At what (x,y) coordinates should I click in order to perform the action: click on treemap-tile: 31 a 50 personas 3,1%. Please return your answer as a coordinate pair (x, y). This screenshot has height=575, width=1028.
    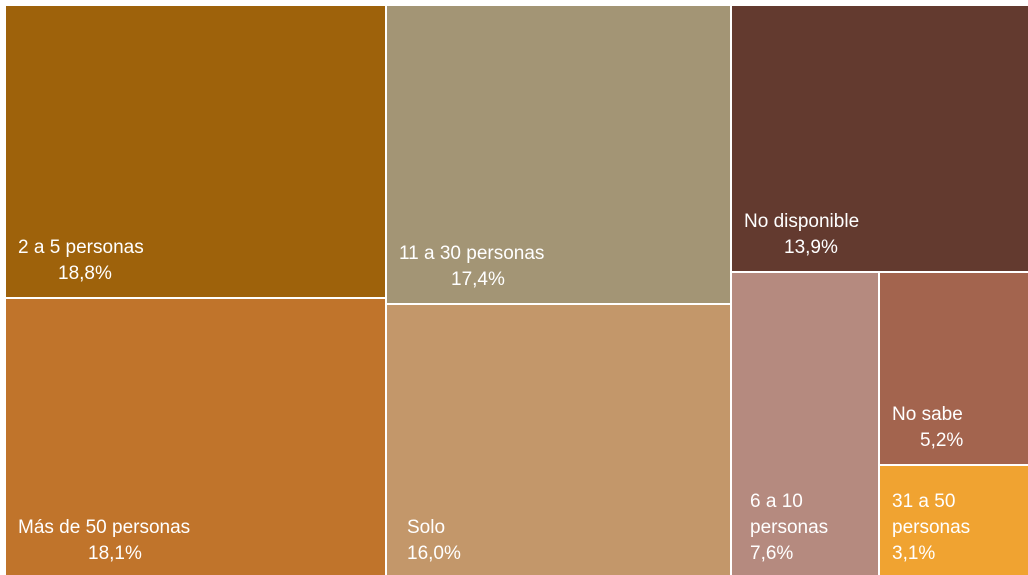
    Looking at the image, I should click on (954, 520).